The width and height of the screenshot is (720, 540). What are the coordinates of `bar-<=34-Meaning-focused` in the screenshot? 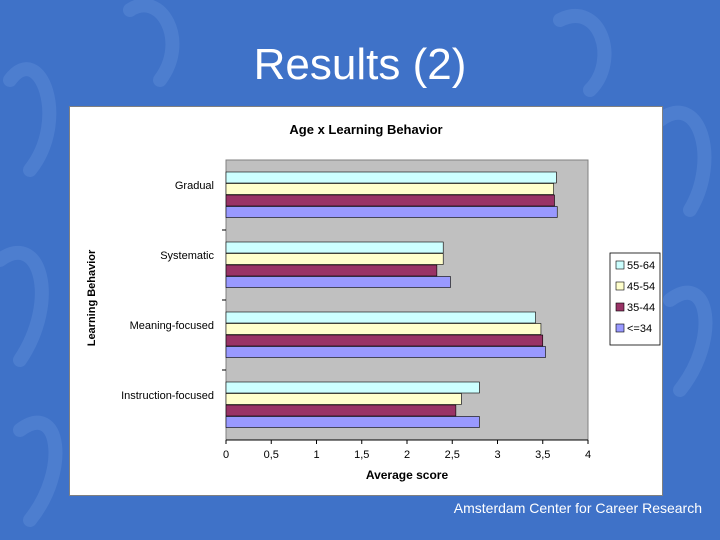 It's located at (385, 352).